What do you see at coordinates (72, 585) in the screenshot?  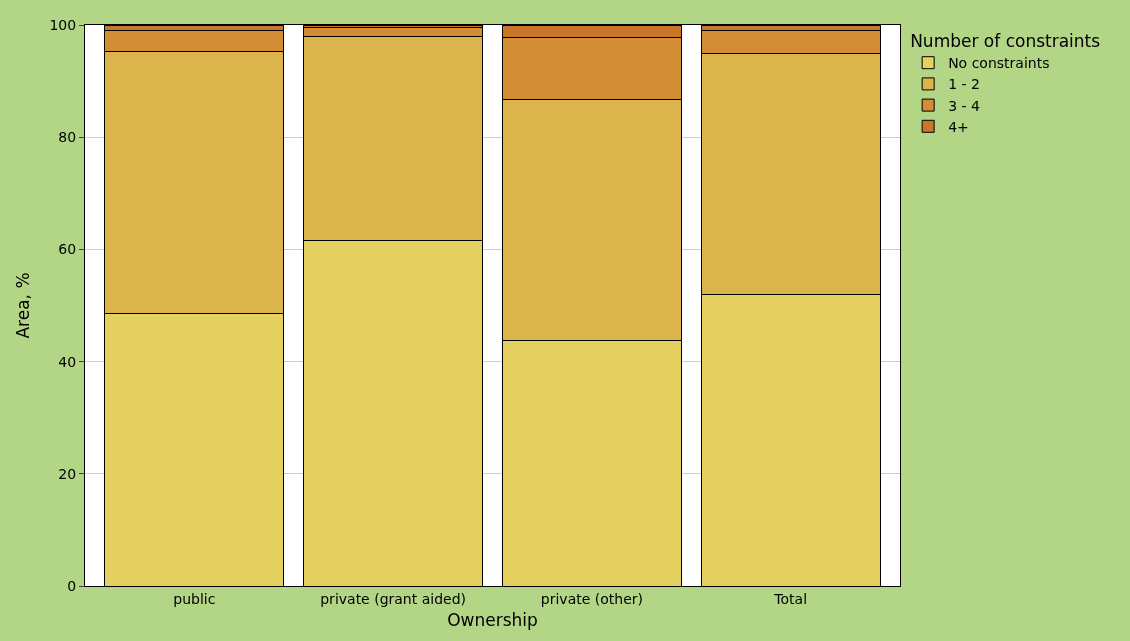 I see `y-tick-label: 0` at bounding box center [72, 585].